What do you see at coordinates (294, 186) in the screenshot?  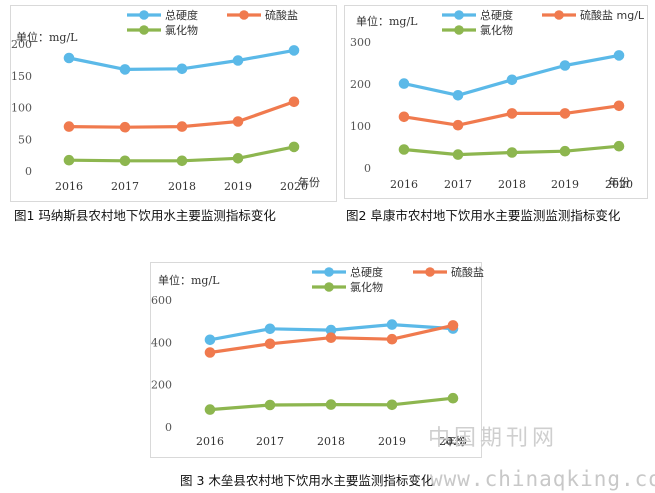 I see `chart-1-xtick-label: 2020` at bounding box center [294, 186].